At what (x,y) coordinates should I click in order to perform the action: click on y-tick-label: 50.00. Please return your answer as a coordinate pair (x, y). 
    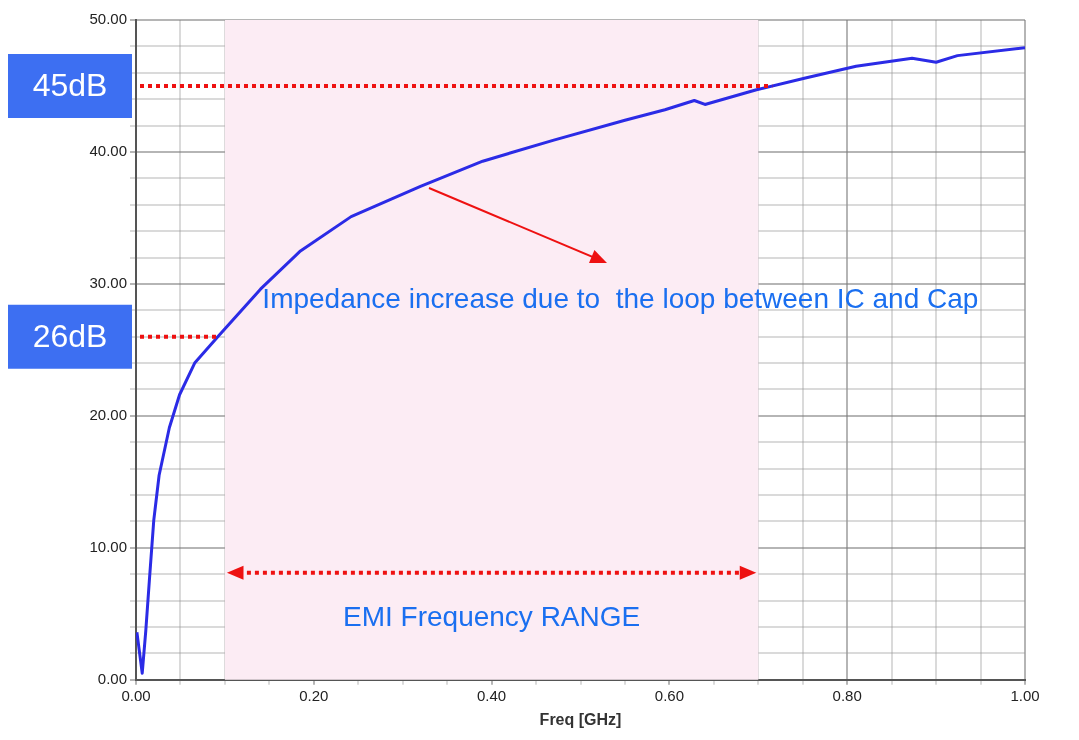
    Looking at the image, I should click on (108, 19).